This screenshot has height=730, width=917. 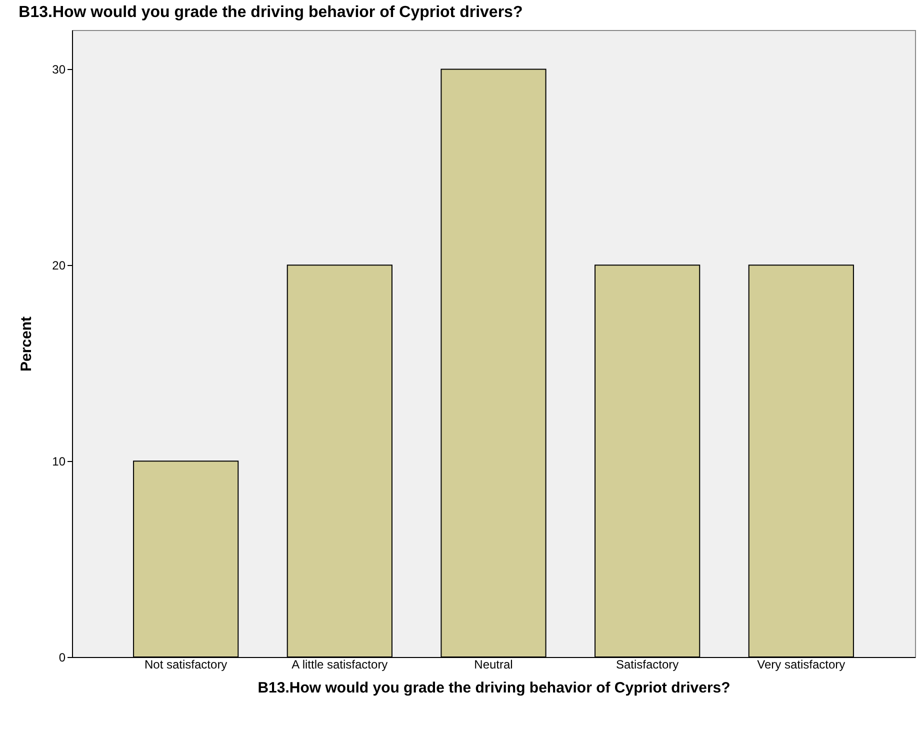 What do you see at coordinates (186, 665) in the screenshot?
I see `x-tick-label: Not satisfactory` at bounding box center [186, 665].